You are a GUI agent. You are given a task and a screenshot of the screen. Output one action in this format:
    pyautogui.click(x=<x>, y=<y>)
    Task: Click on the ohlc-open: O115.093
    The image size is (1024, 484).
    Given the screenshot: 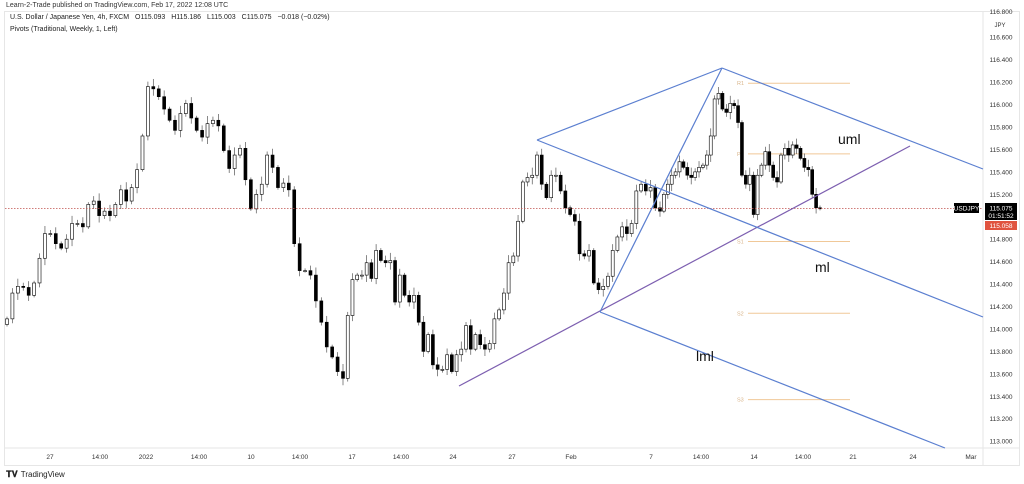 What is the action you would take?
    pyautogui.click(x=150, y=17)
    